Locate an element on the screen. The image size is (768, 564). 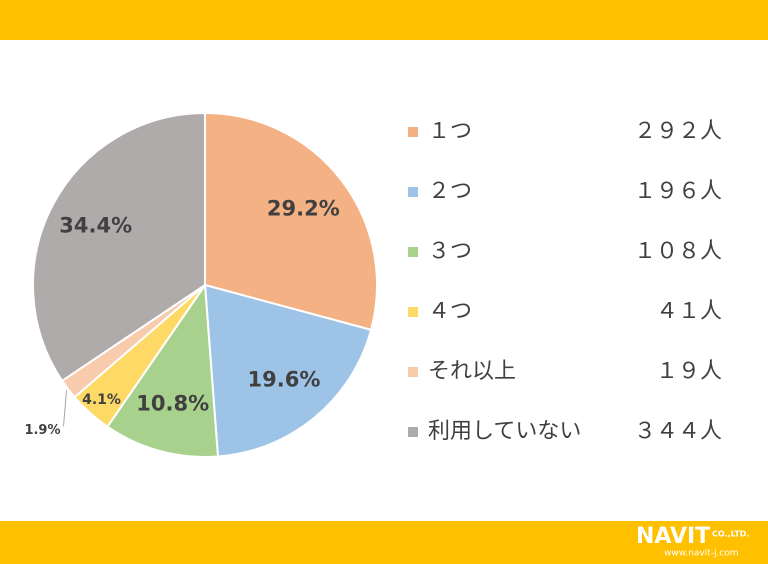
data-label: 19.6% is located at coordinates (284, 379).